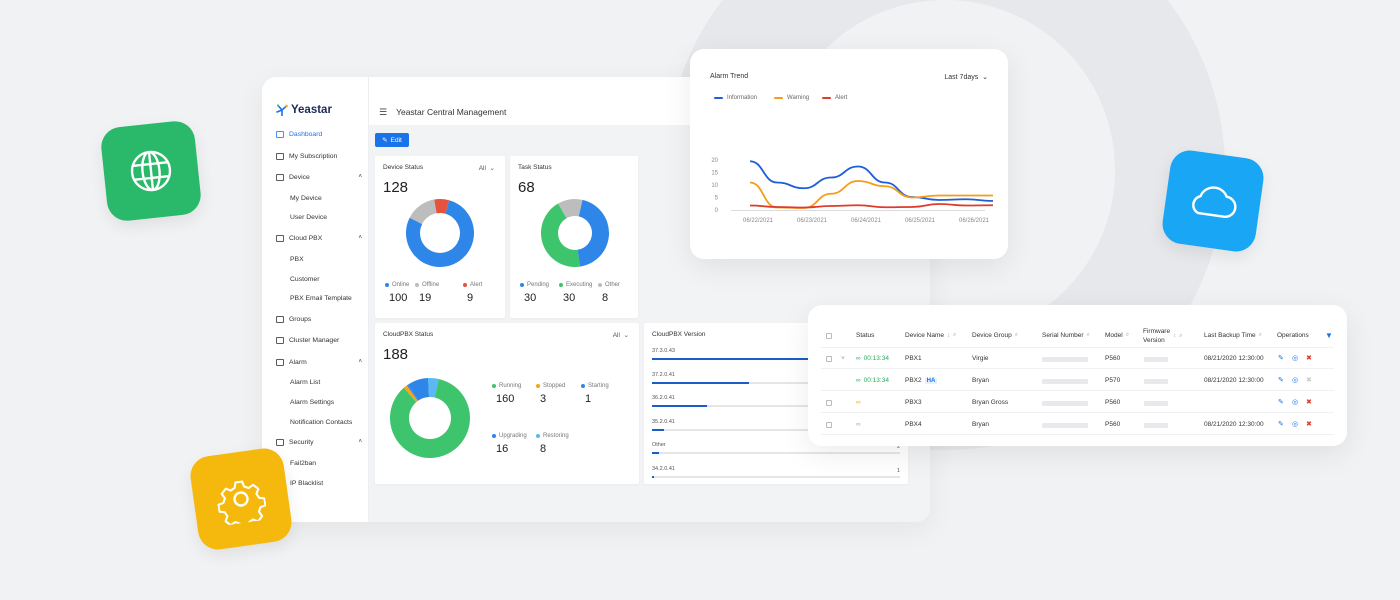 The image size is (1400, 600). What do you see at coordinates (334, 483) in the screenshot?
I see `sidebar-item-ip-blacklist: IP Blacklist` at bounding box center [334, 483].